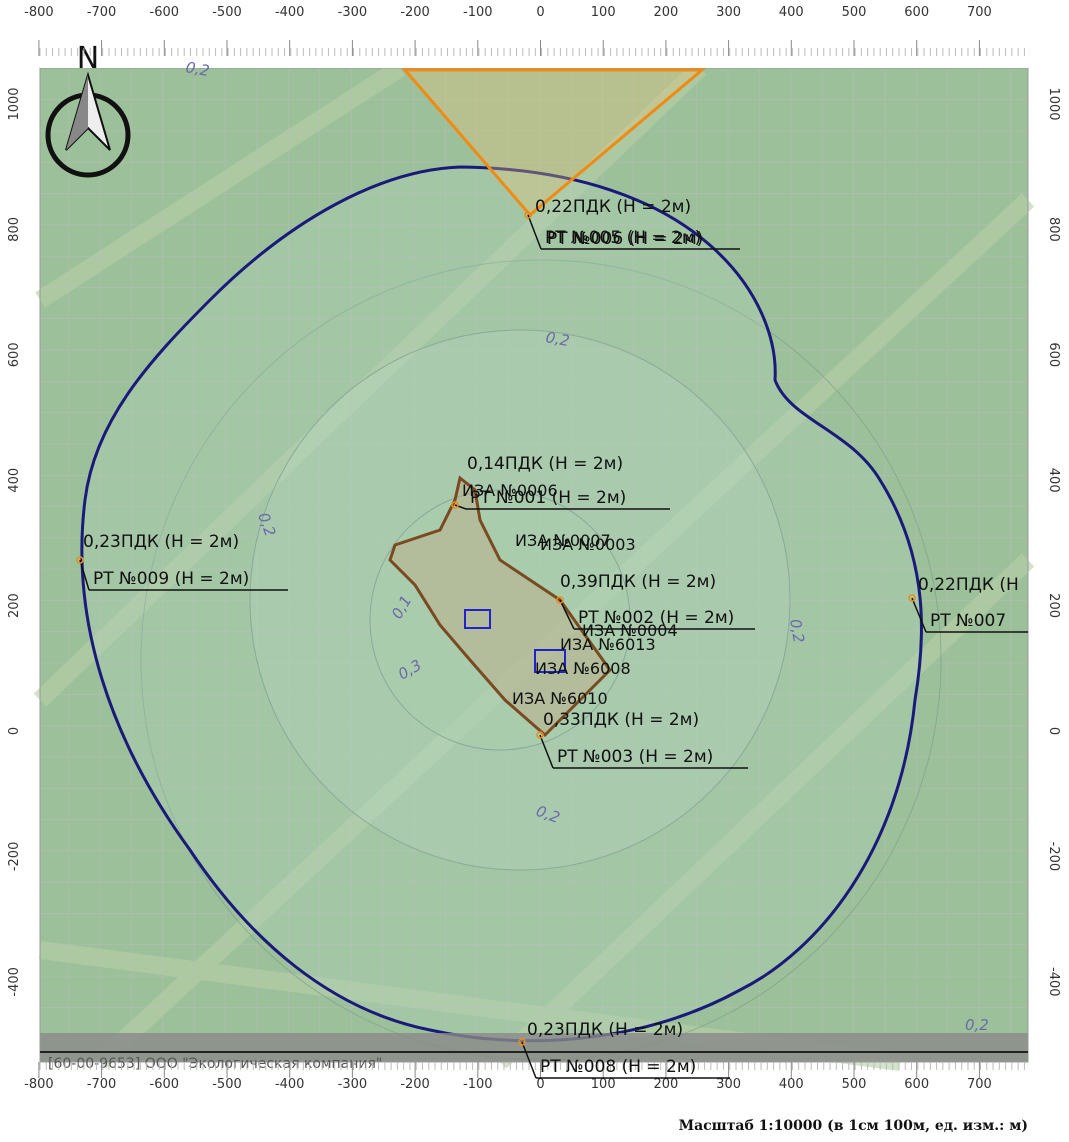 The image size is (1069, 1142). I want to click on concentration-label: 0,22ПДК (Н = 2м), so click(613, 207).